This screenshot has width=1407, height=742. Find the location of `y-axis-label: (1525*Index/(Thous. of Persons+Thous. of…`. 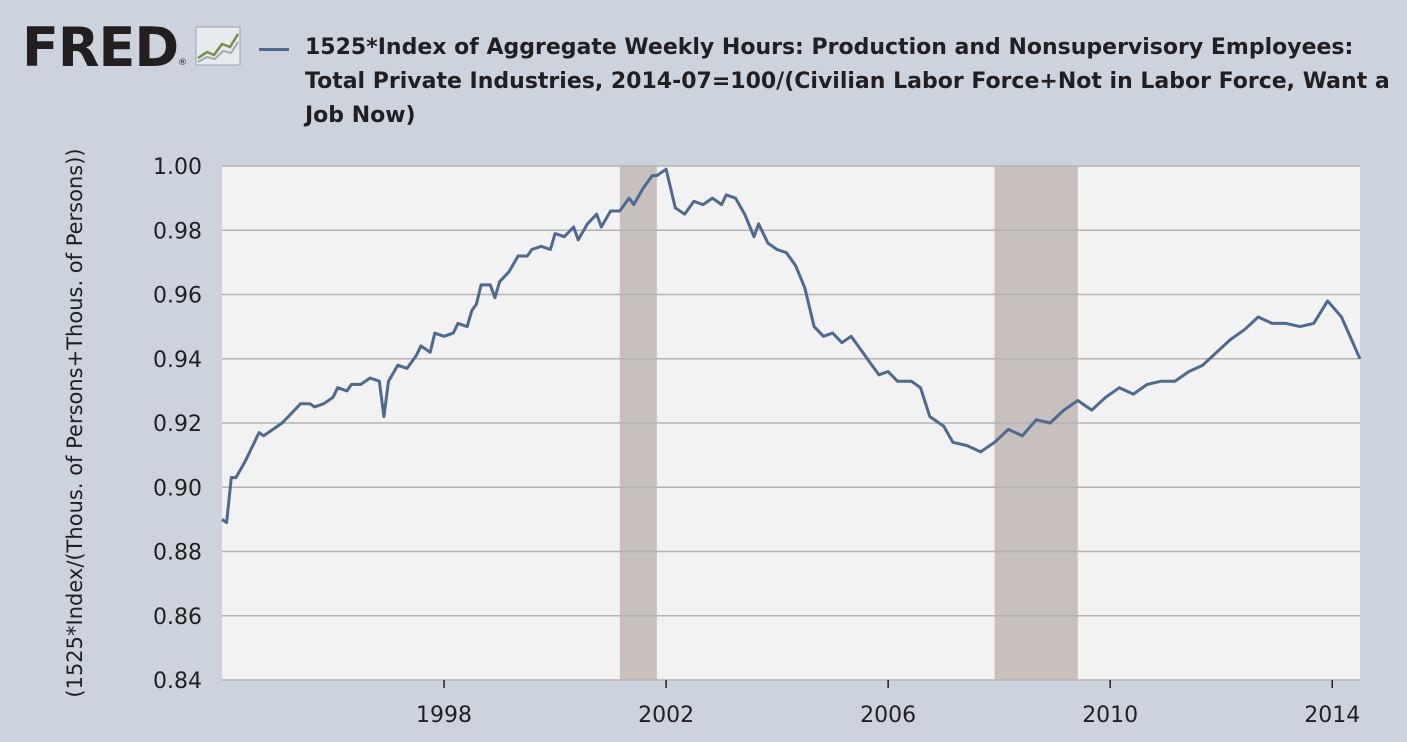

y-axis-label: (1525*Index/(Thous. of Persons+Thous. of… is located at coordinates (75, 422).